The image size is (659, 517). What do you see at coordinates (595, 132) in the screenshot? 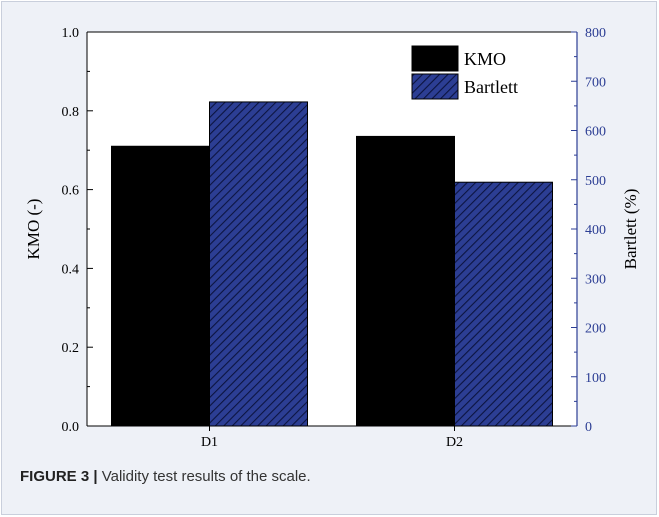
I see `right-tick-label: 600` at bounding box center [595, 132].